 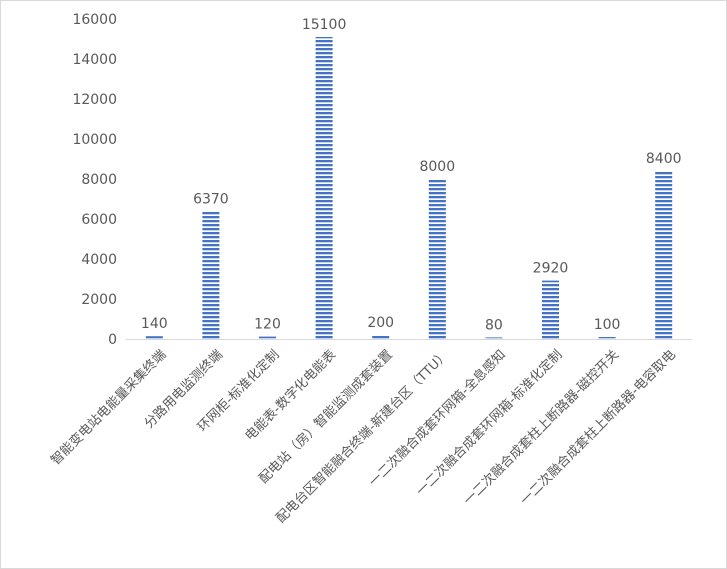 What do you see at coordinates (380, 323) in the screenshot?
I see `data-label: 200` at bounding box center [380, 323].